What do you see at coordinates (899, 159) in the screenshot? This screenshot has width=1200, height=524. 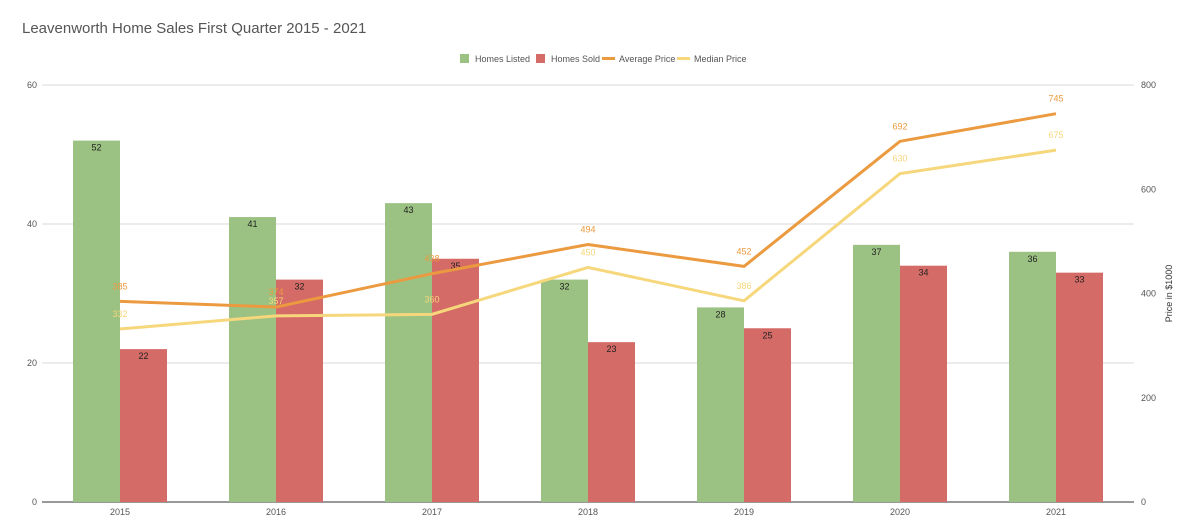 I see `line-data-label: 630` at bounding box center [899, 159].